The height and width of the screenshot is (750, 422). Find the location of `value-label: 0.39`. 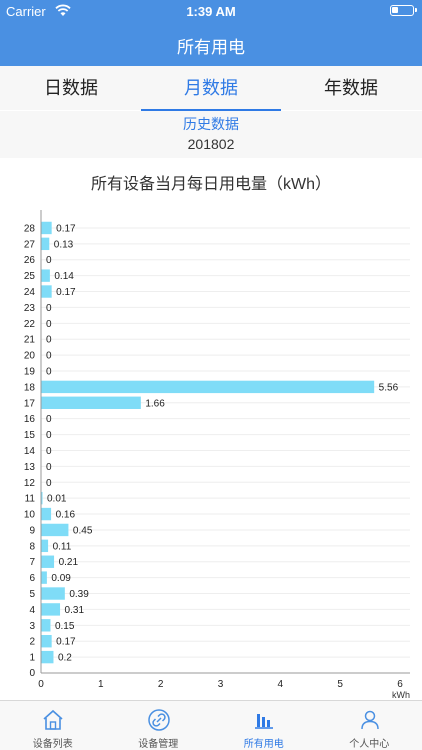

value-label: 0.39 is located at coordinates (79, 594).